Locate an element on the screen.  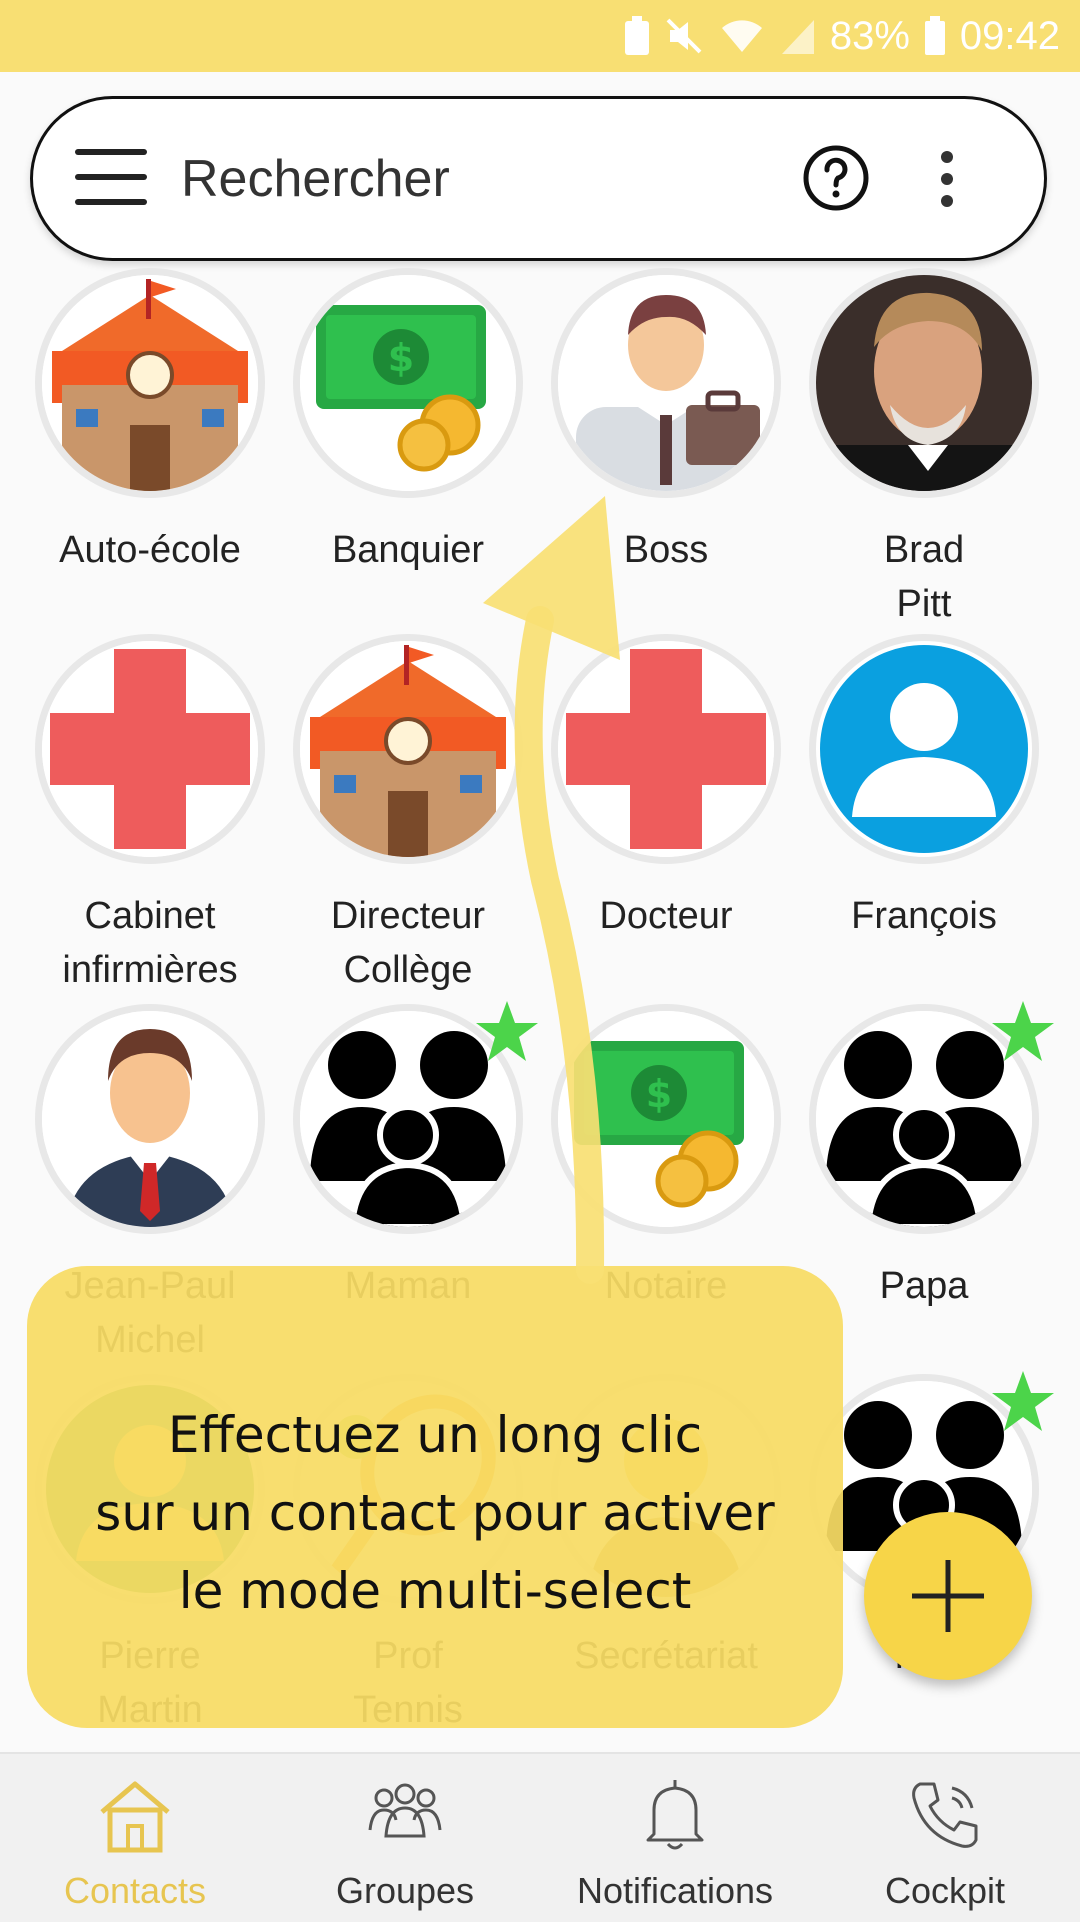
help-icon is located at coordinates (836, 178).